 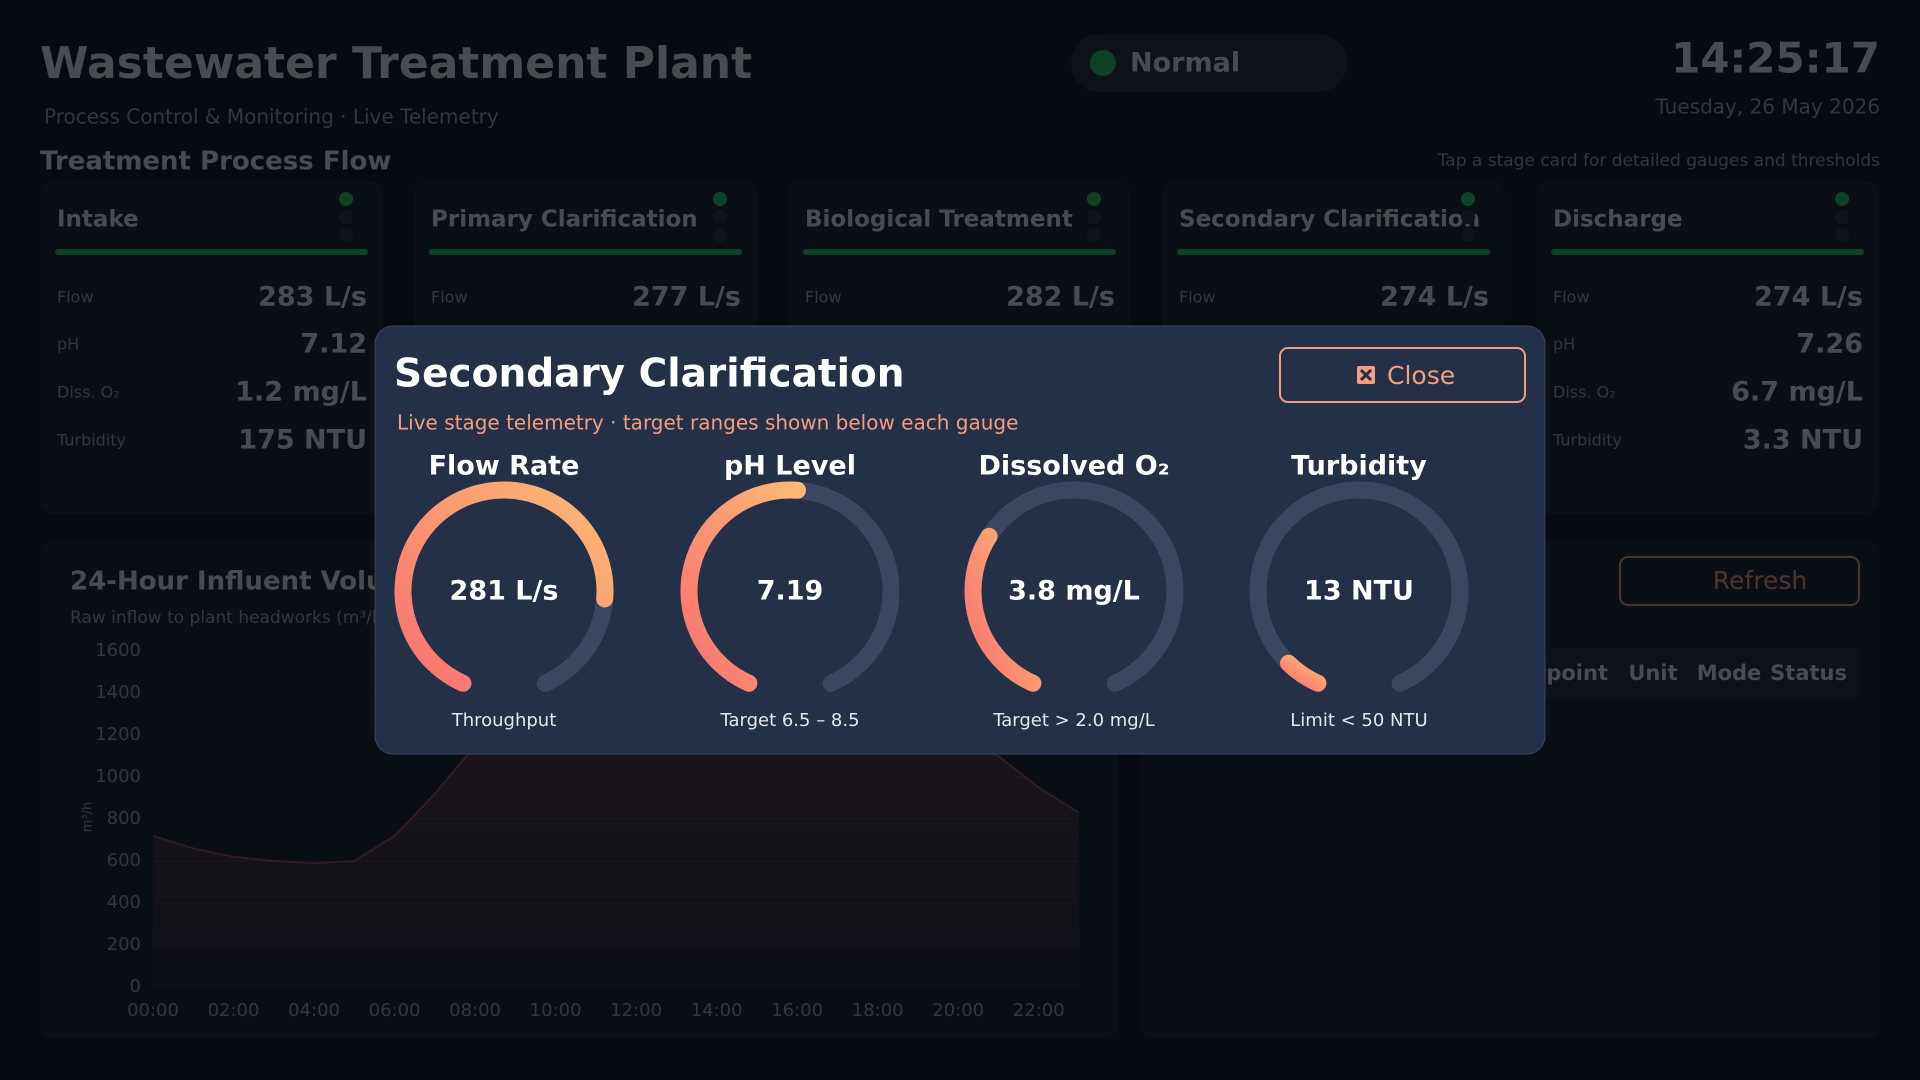 I want to click on close-button-frame, so click(x=1402, y=375).